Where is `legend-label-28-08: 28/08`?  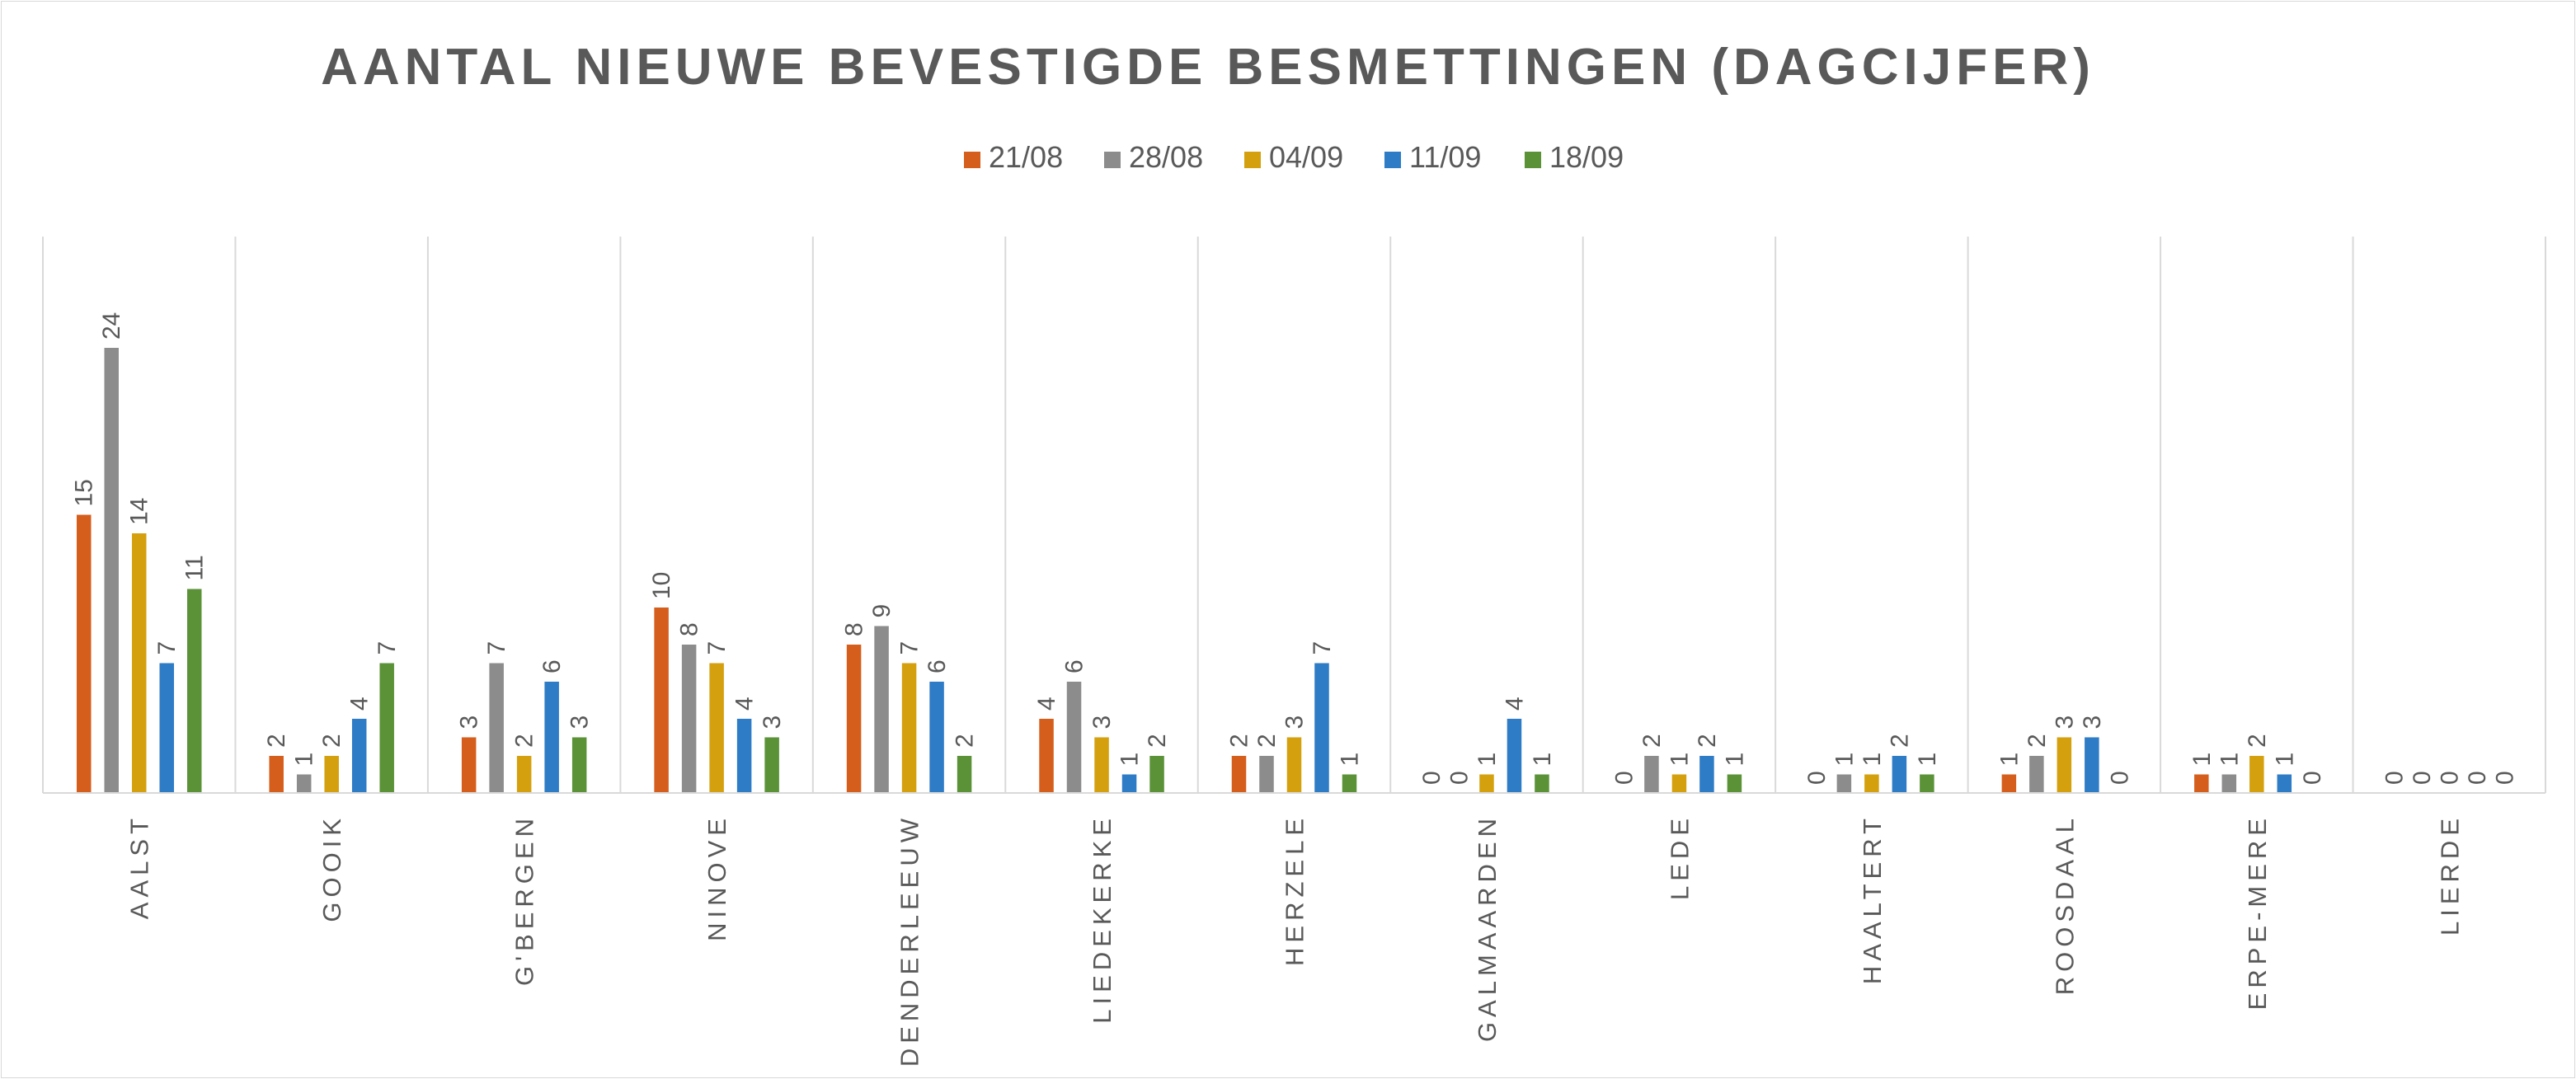
legend-label-28-08: 28/08 is located at coordinates (1166, 157).